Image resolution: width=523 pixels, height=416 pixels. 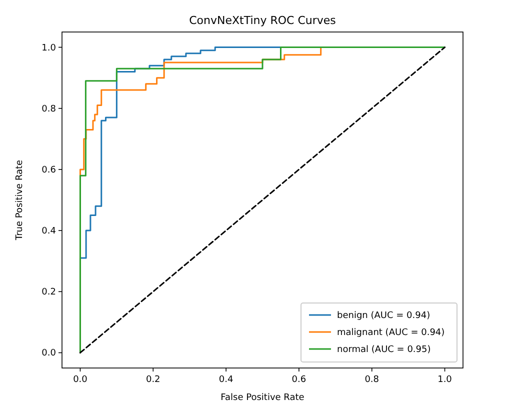 I want to click on legend-label: benign (AUC = 0.94), so click(x=383, y=316).